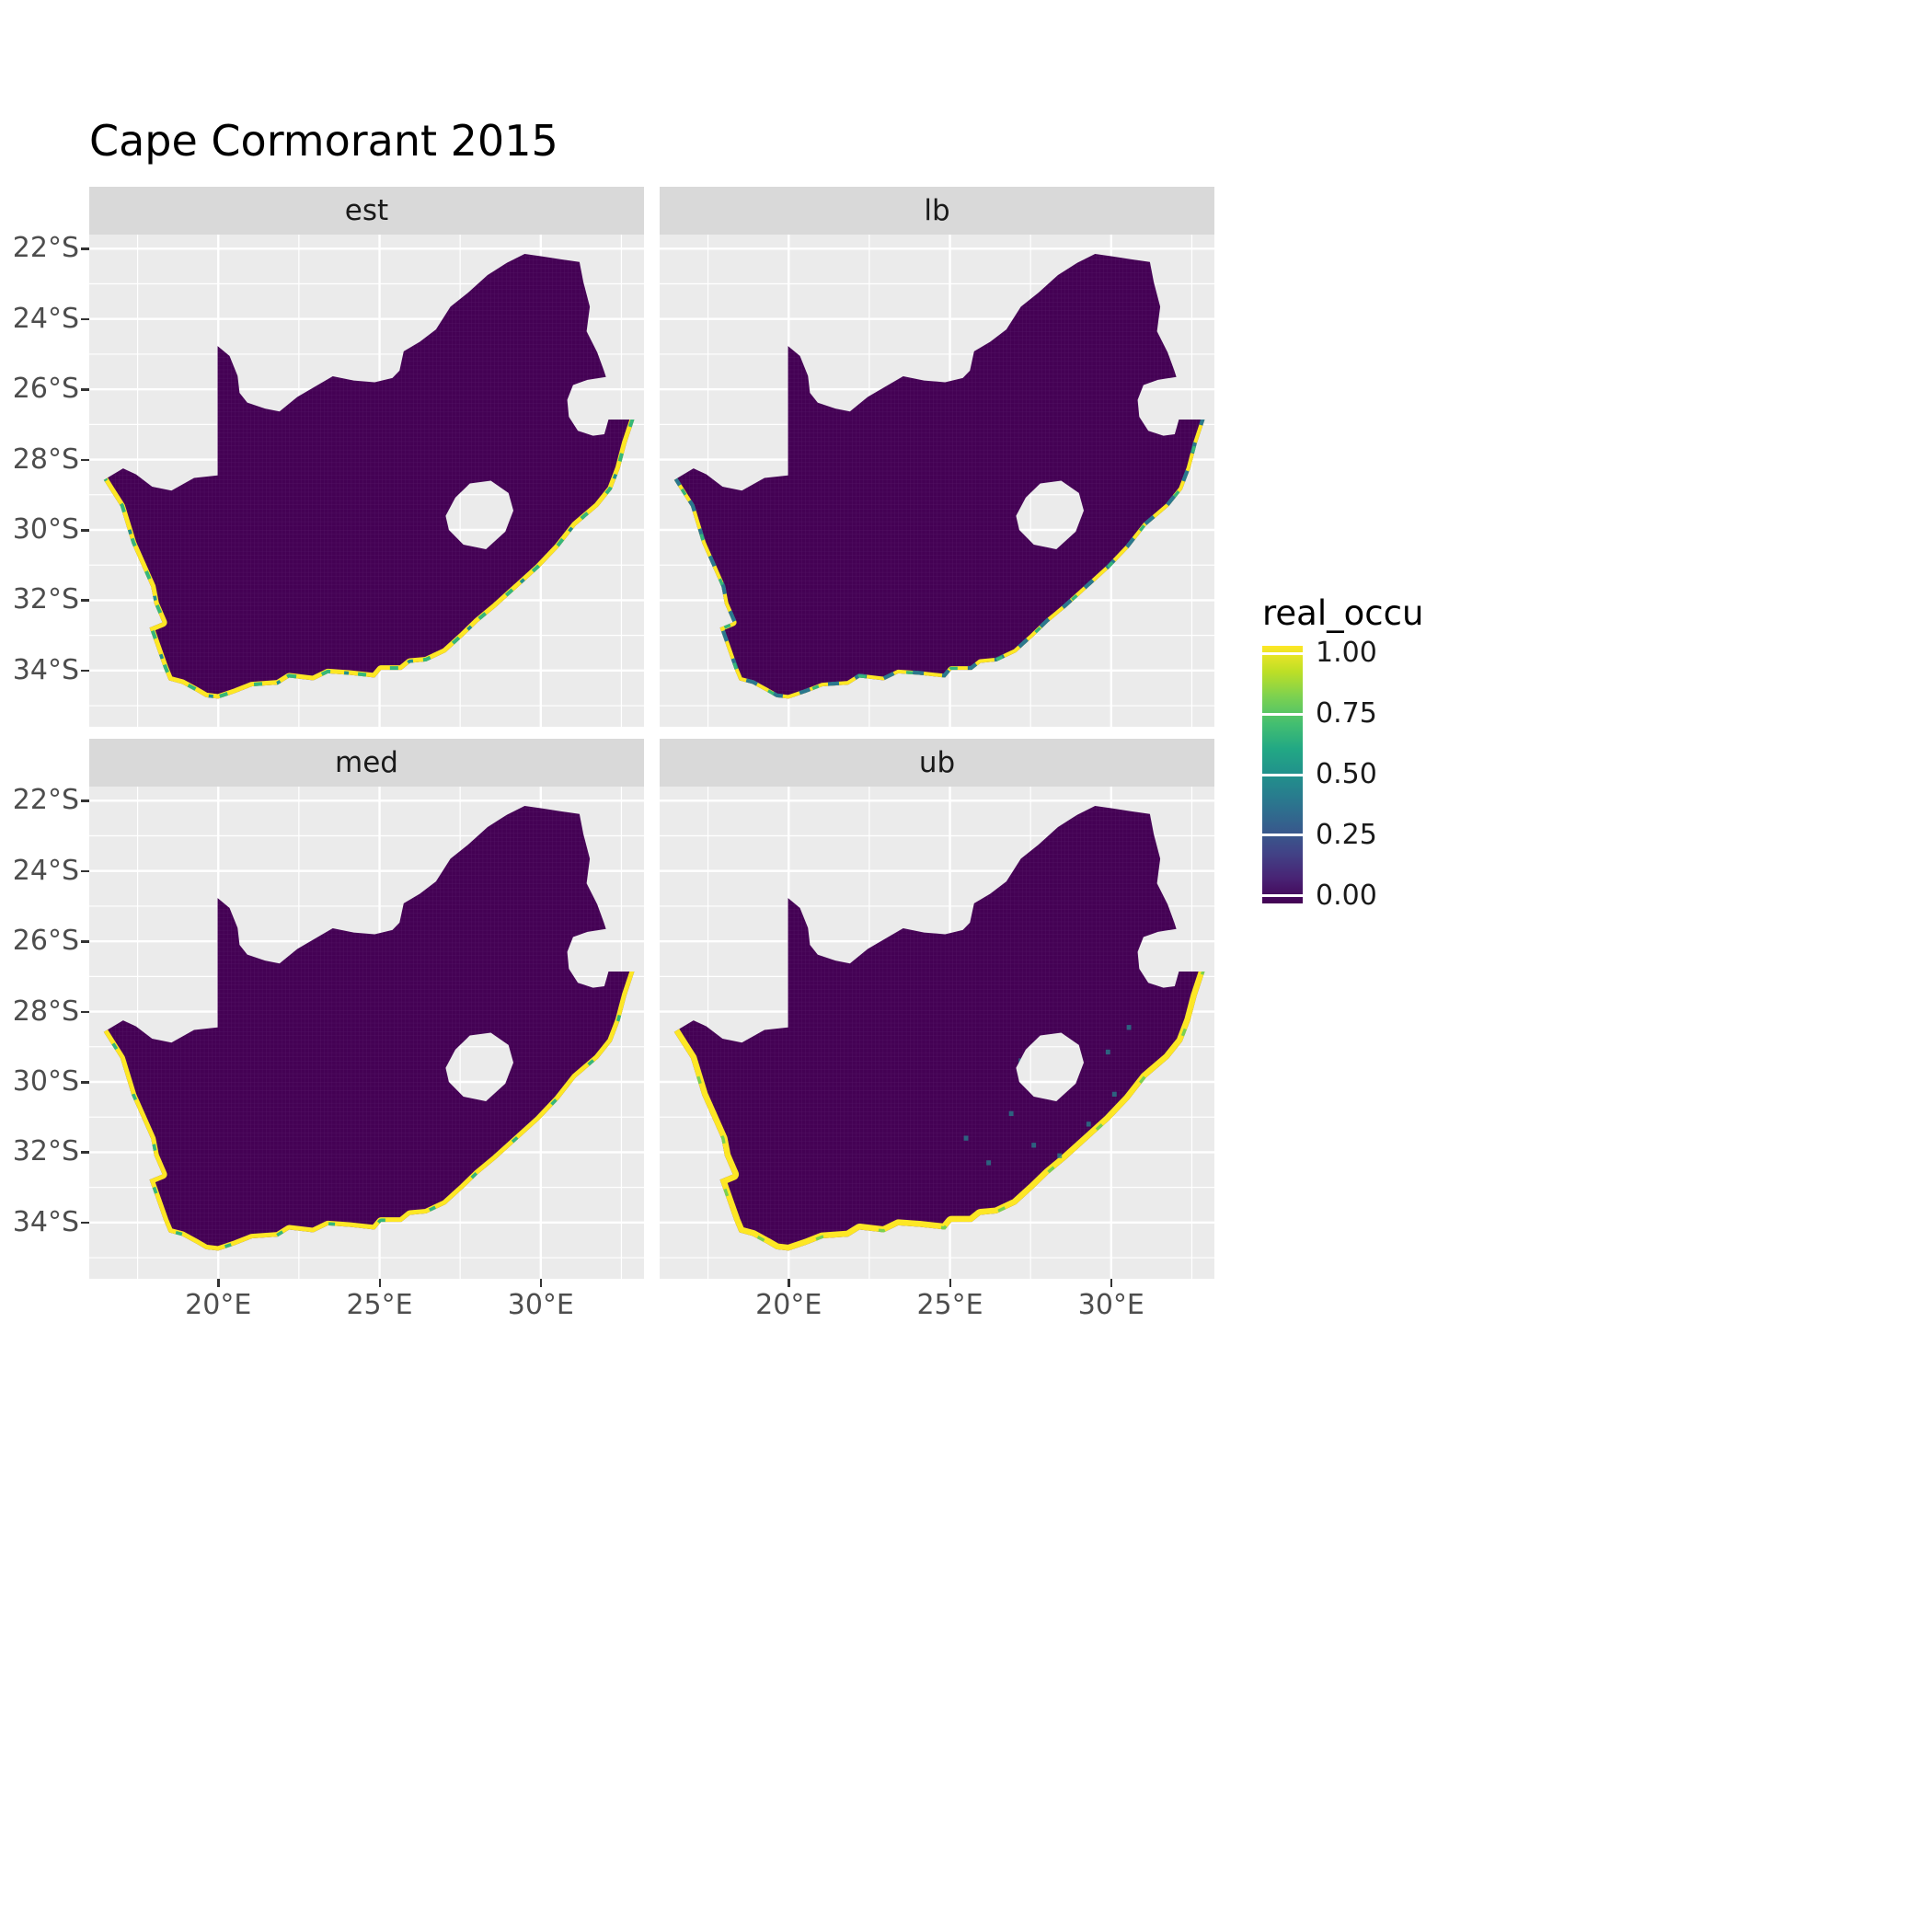 The width and height of the screenshot is (1932, 1932). I want to click on facet-strip: ub, so click(937, 763).